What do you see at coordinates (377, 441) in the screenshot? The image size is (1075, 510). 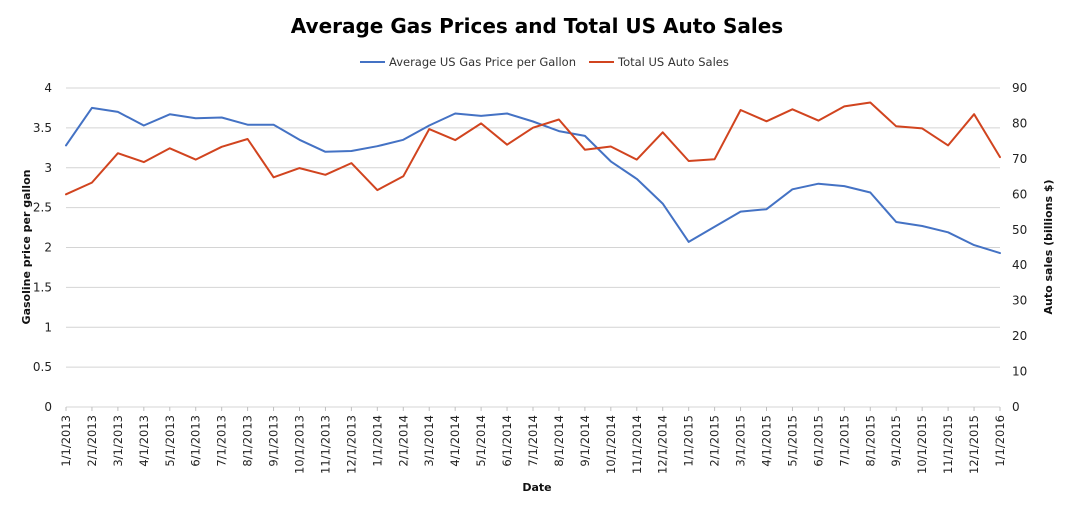 I see `x-tick-label: 1/1/2014` at bounding box center [377, 441].